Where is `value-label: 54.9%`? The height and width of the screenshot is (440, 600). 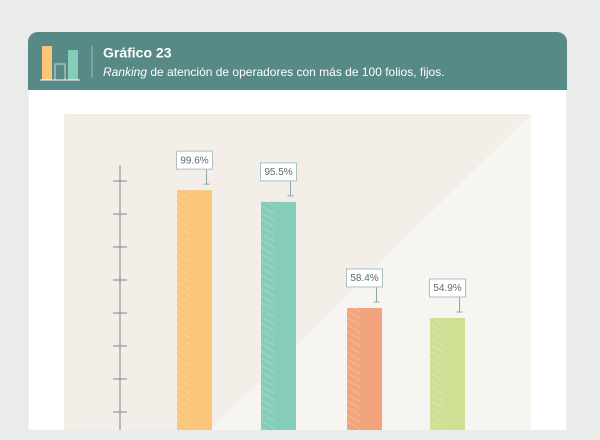 value-label: 54.9% is located at coordinates (447, 288).